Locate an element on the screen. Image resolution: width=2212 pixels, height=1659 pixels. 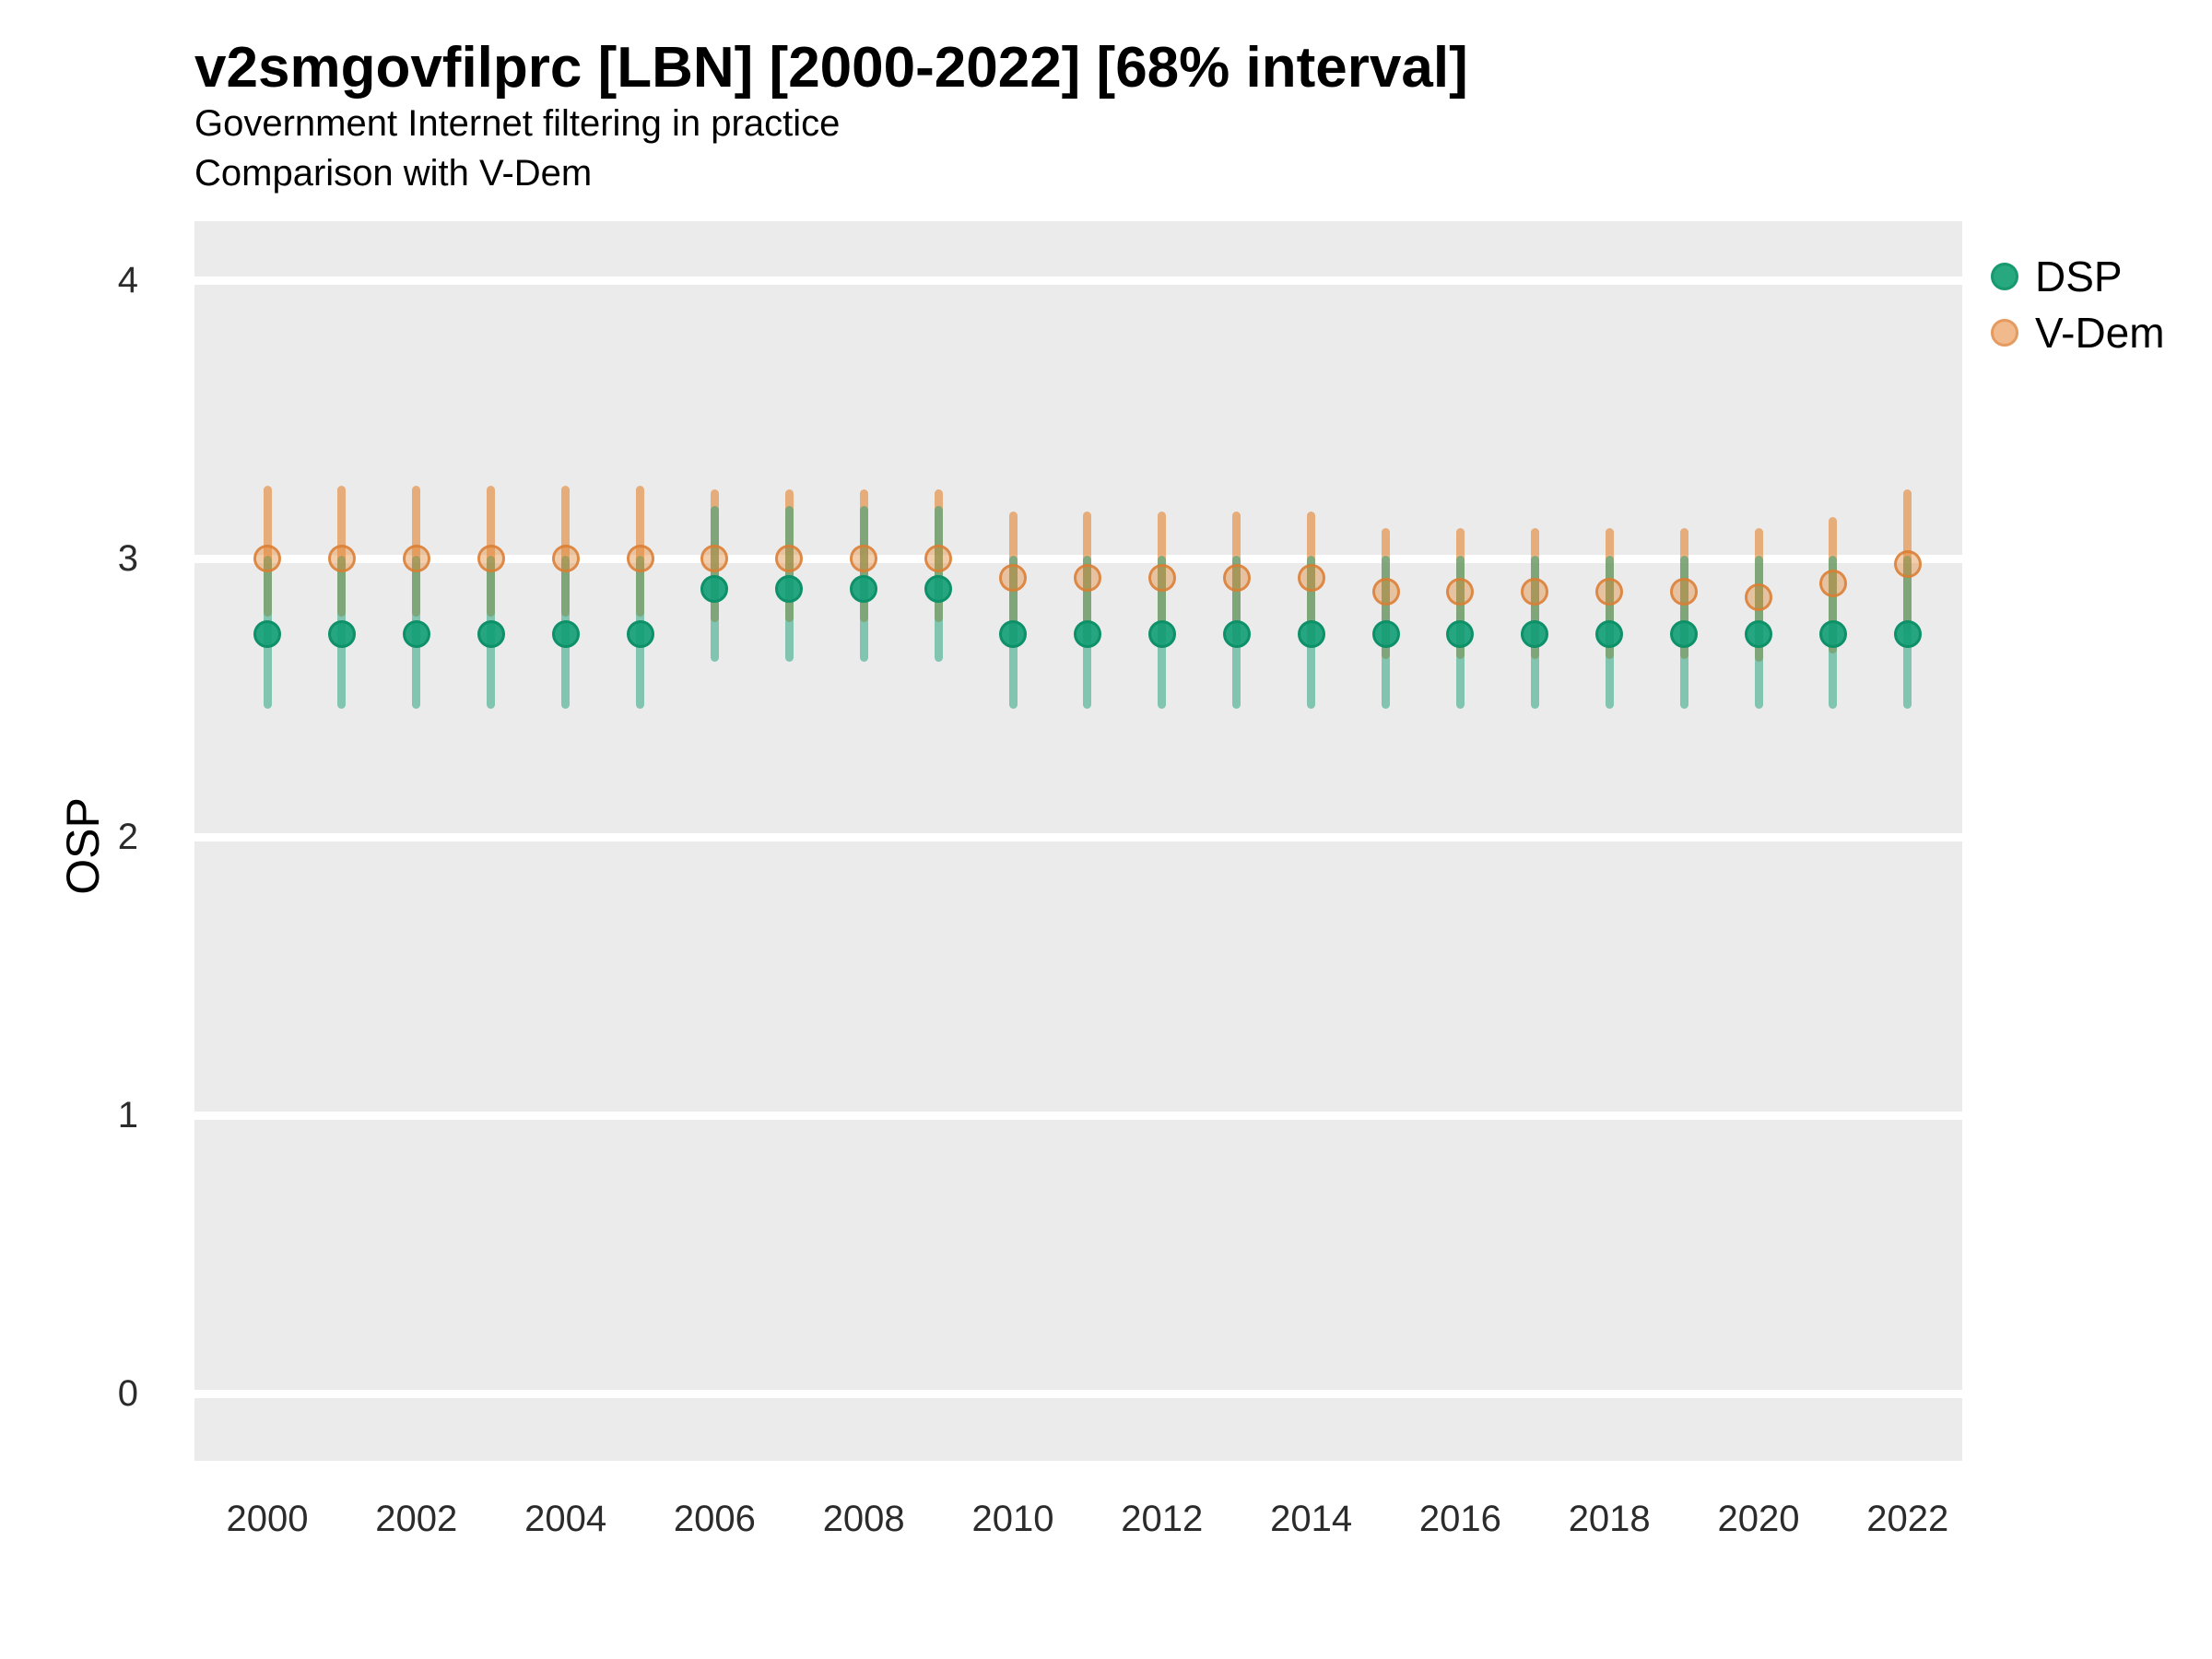
x-tick-label: 2012 is located at coordinates (1162, 1519).